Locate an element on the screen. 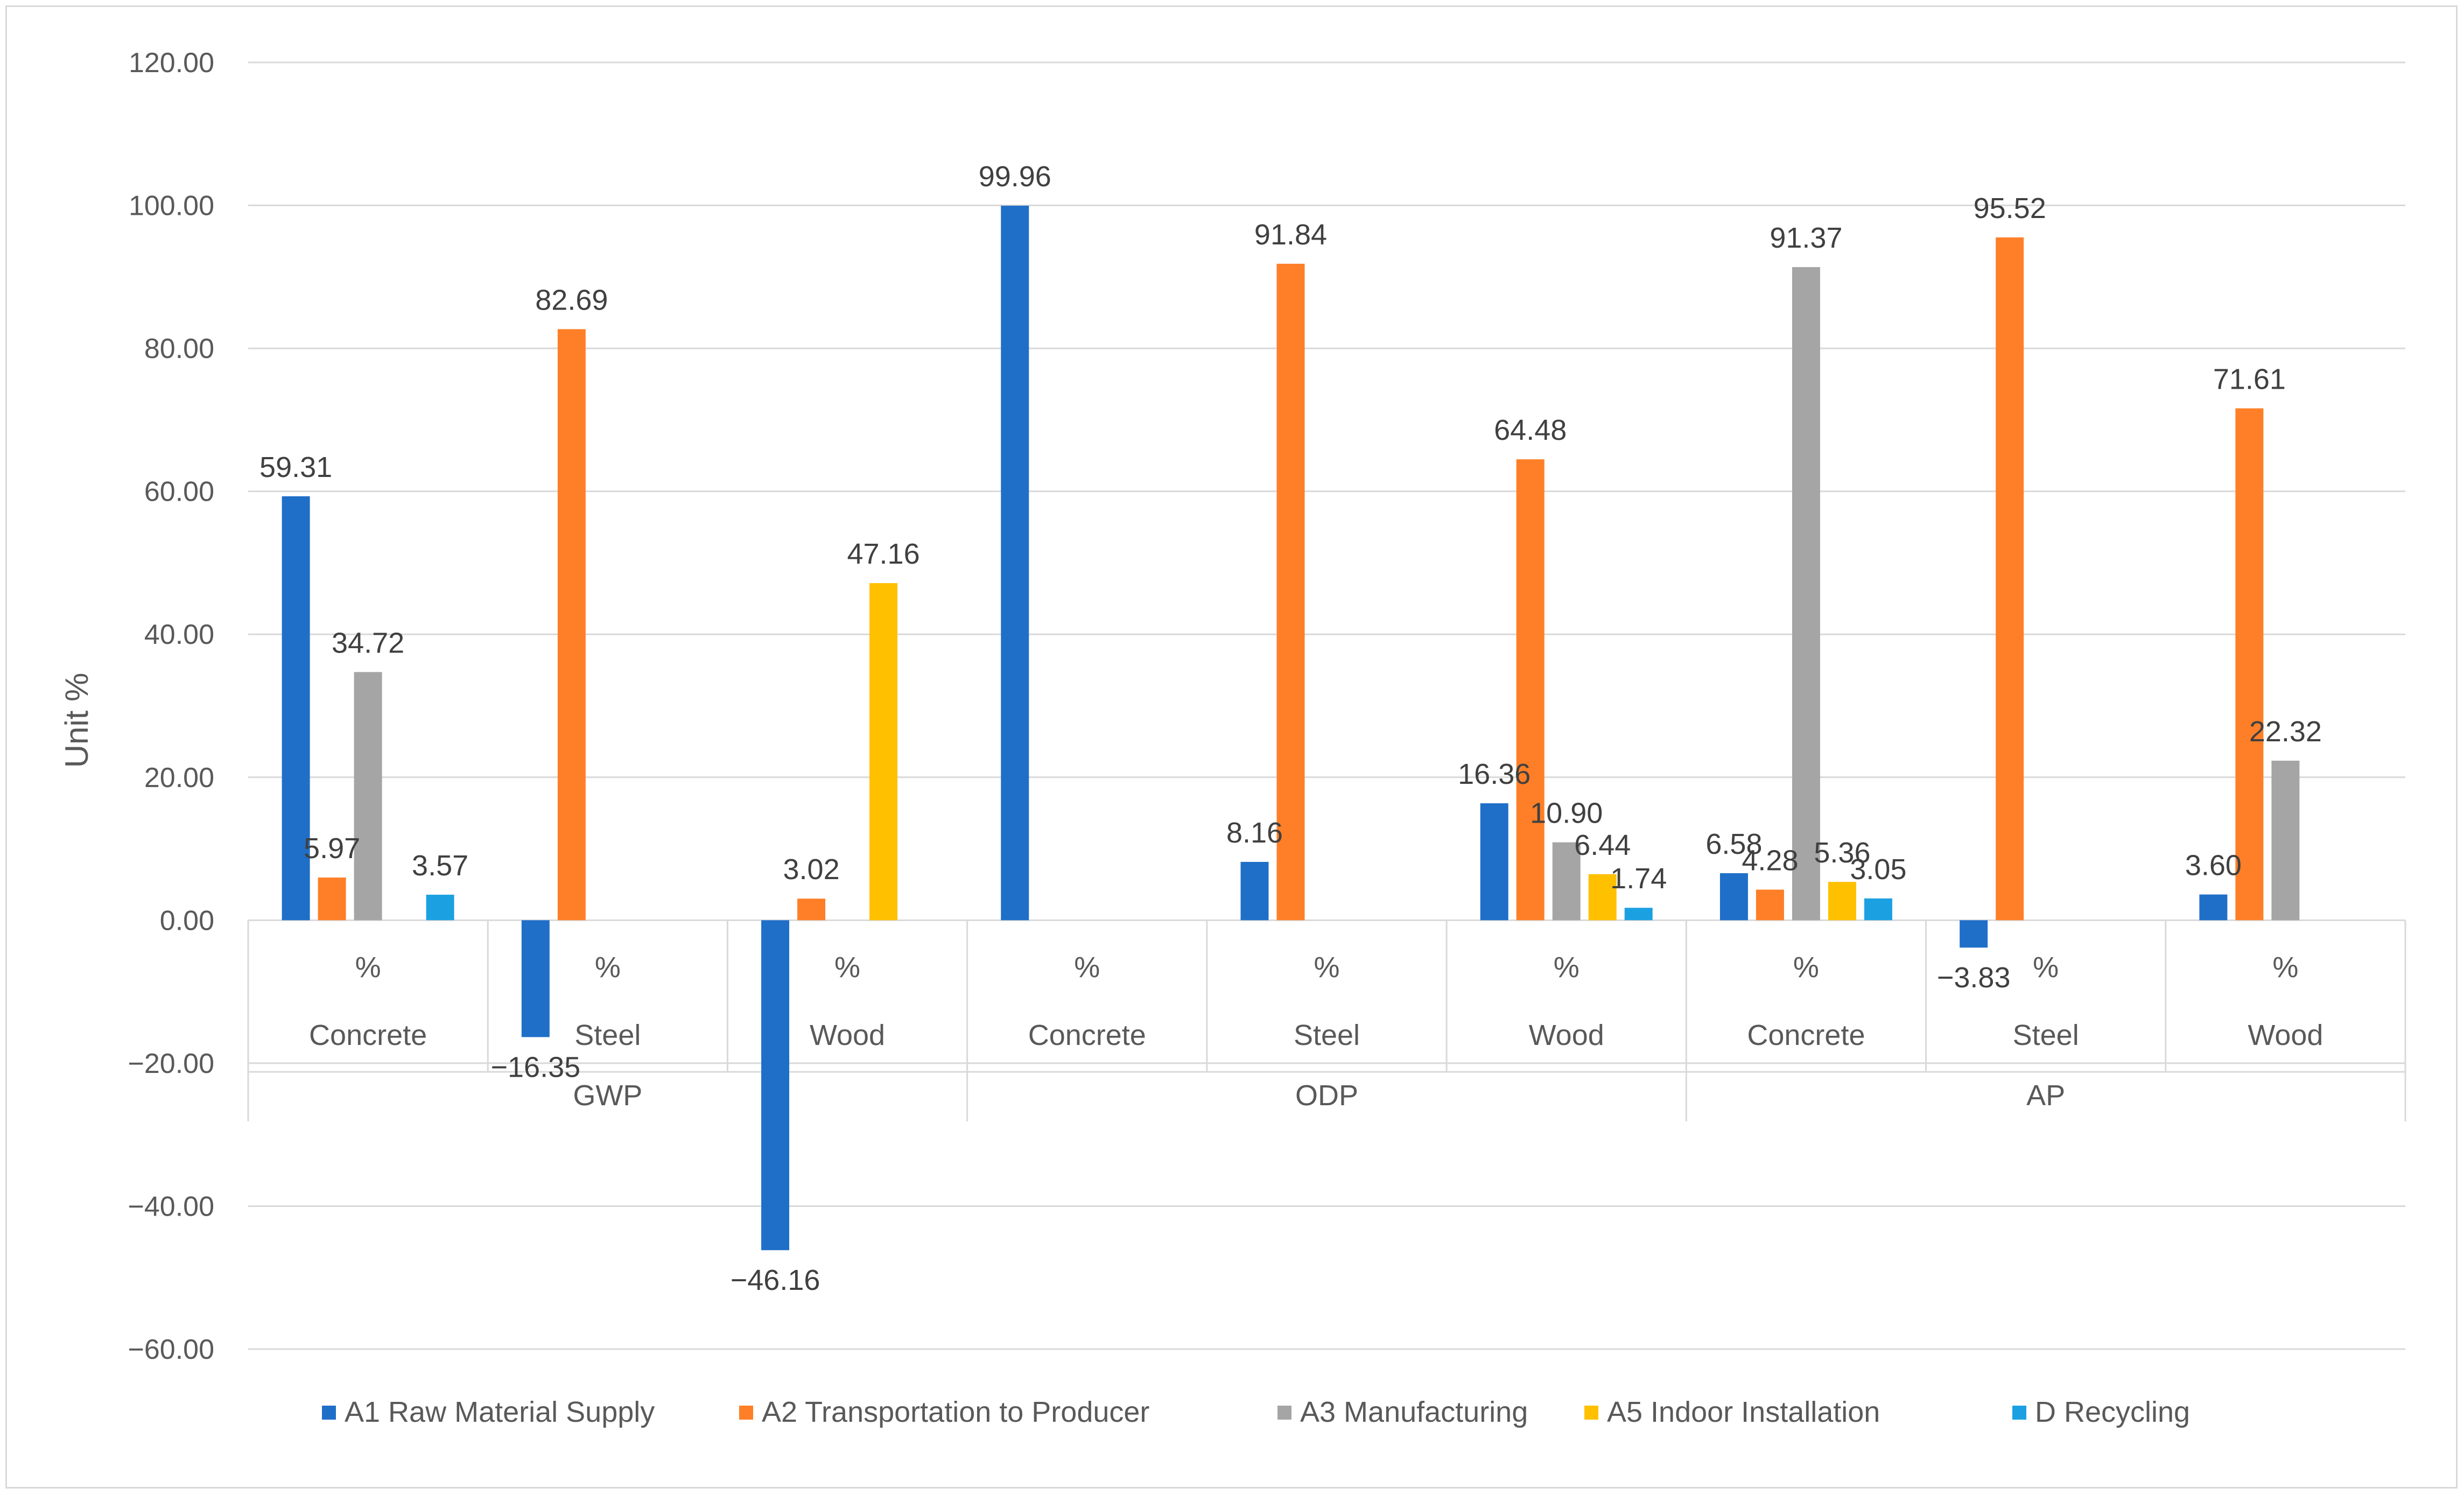 The image size is (2464, 1495). data-label: 91.37 is located at coordinates (1806, 238).